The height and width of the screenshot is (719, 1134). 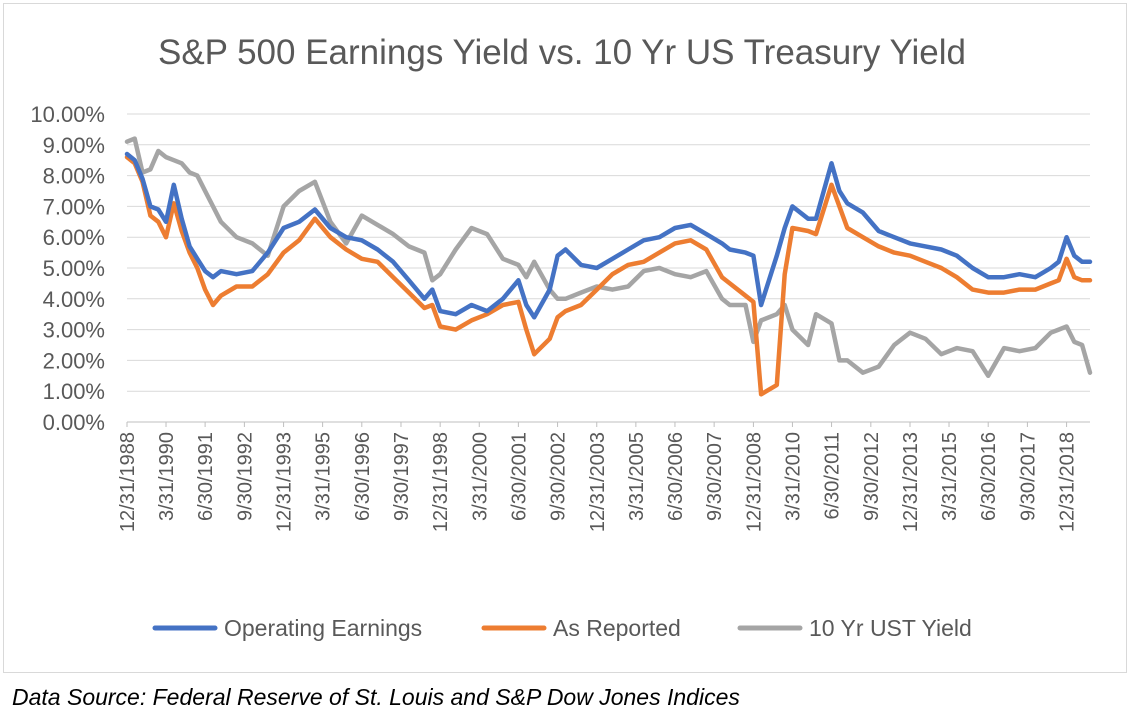 I want to click on y-tick-label: 0.00%, so click(x=74, y=422).